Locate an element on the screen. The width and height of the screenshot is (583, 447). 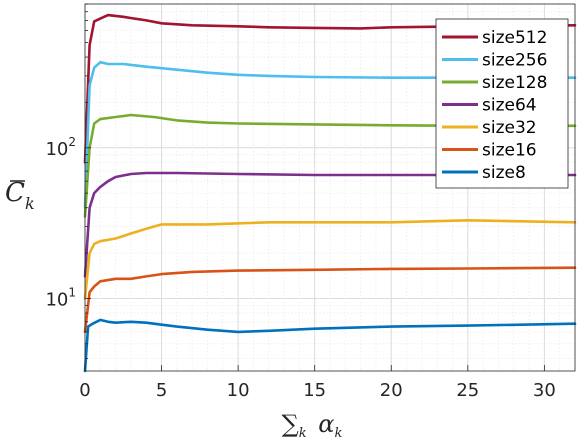
legend-label-size64: size64 is located at coordinates (509, 106).